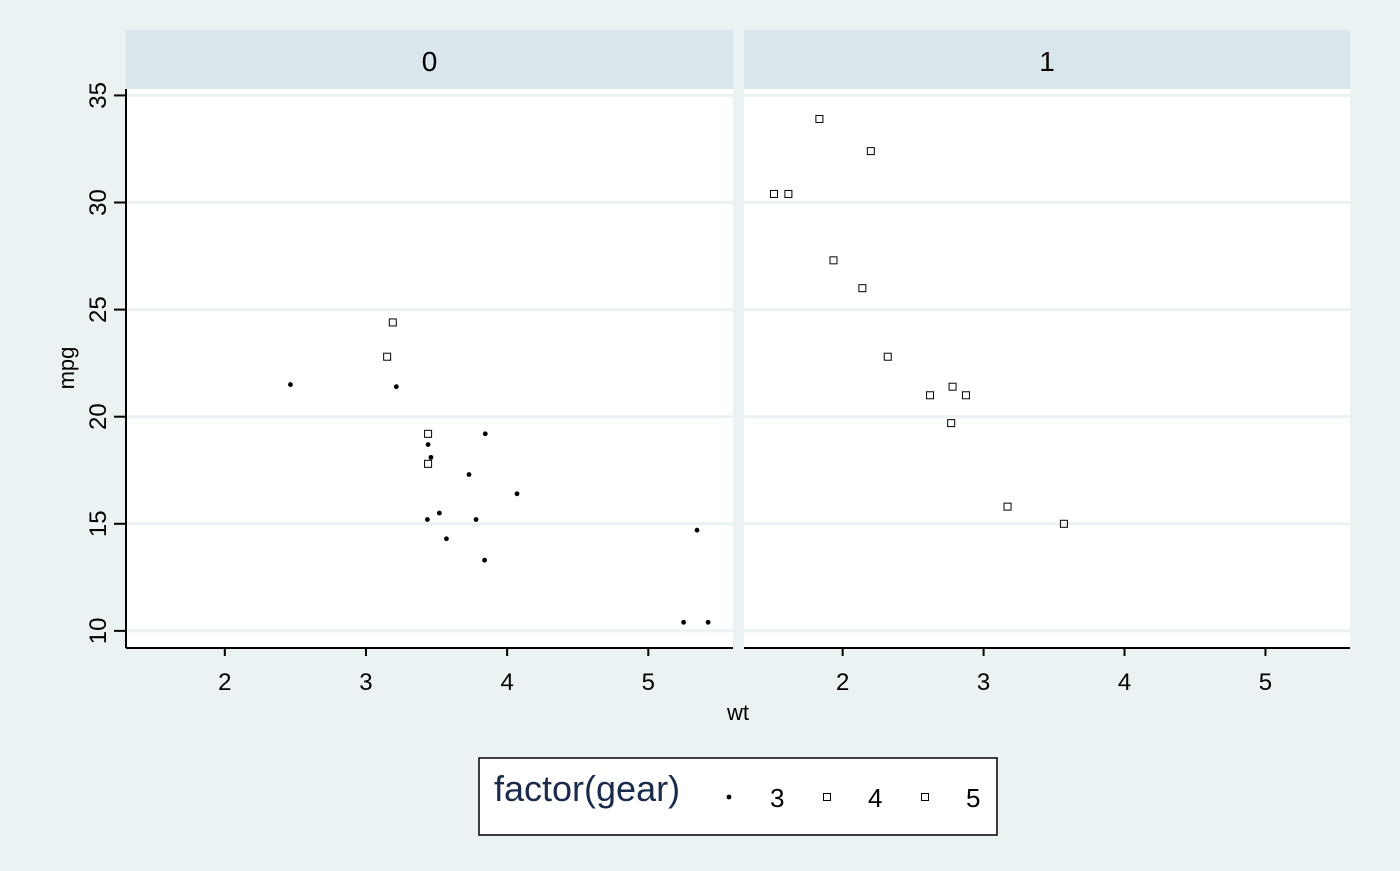 The height and width of the screenshot is (871, 1400). I want to click on x-axis-title: wt, so click(737, 712).